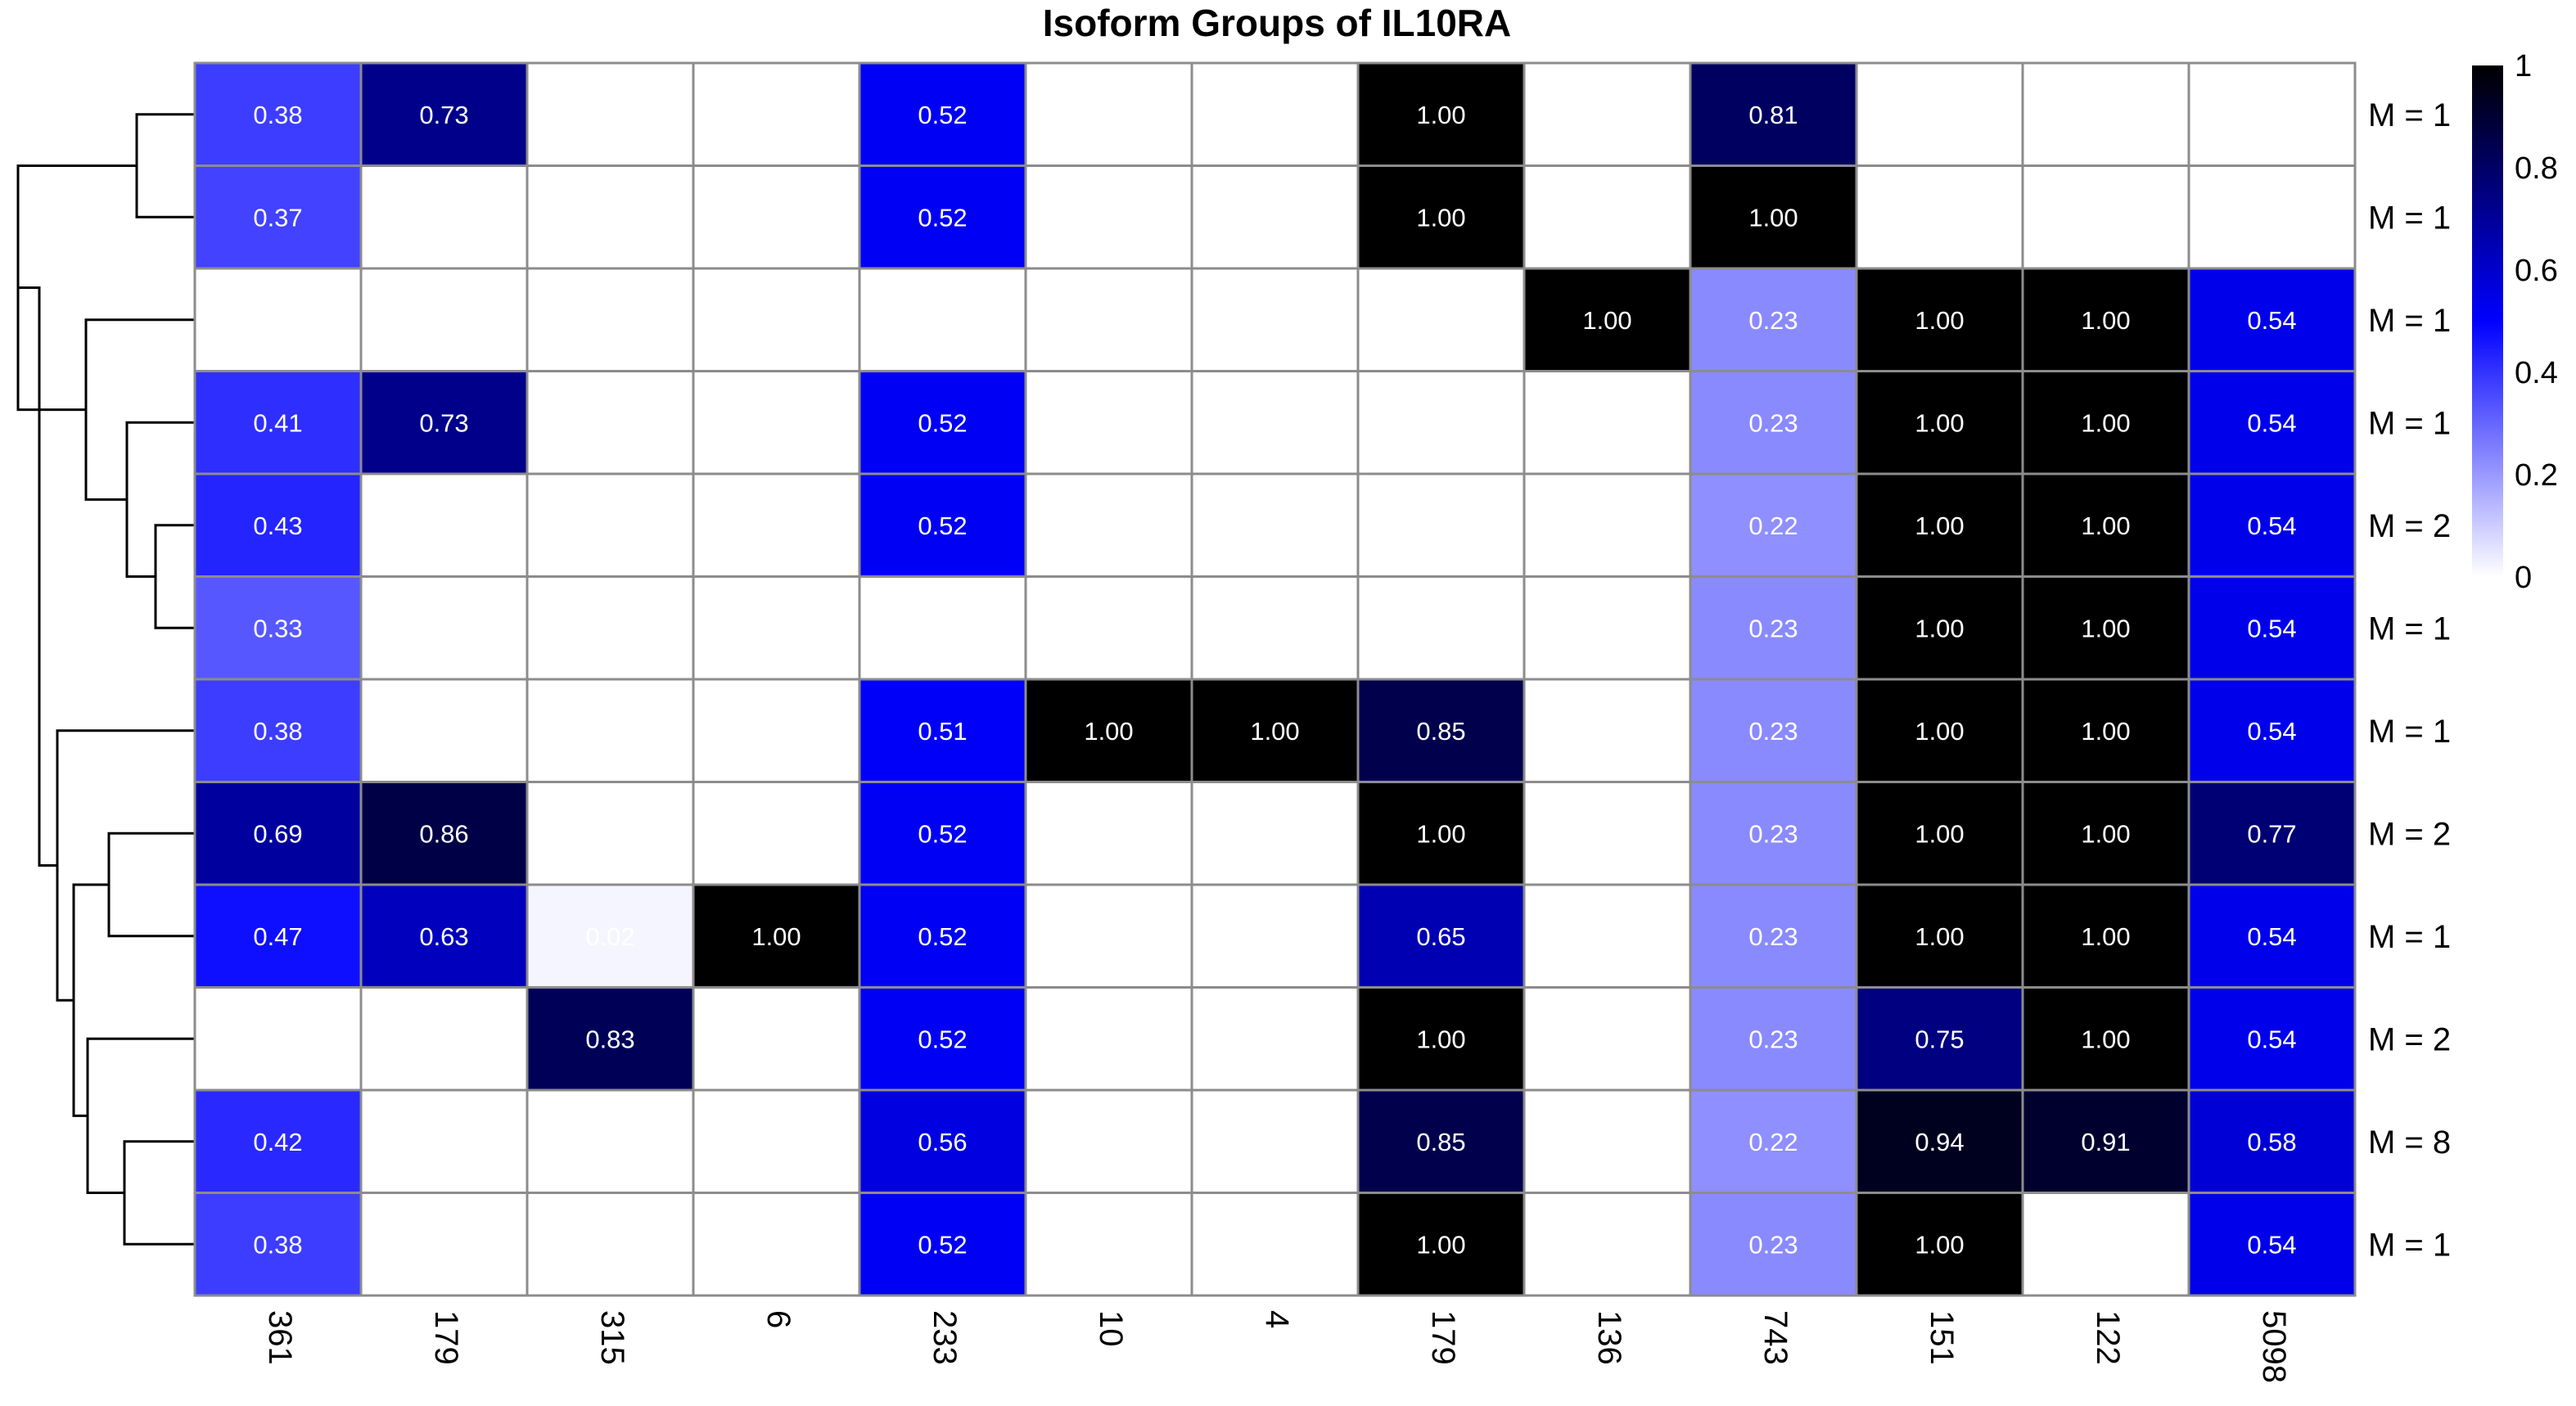 The width and height of the screenshot is (2576, 1406). Describe the element at coordinates (609, 1039) in the screenshot. I see `cell-value-label: 0.83` at that location.